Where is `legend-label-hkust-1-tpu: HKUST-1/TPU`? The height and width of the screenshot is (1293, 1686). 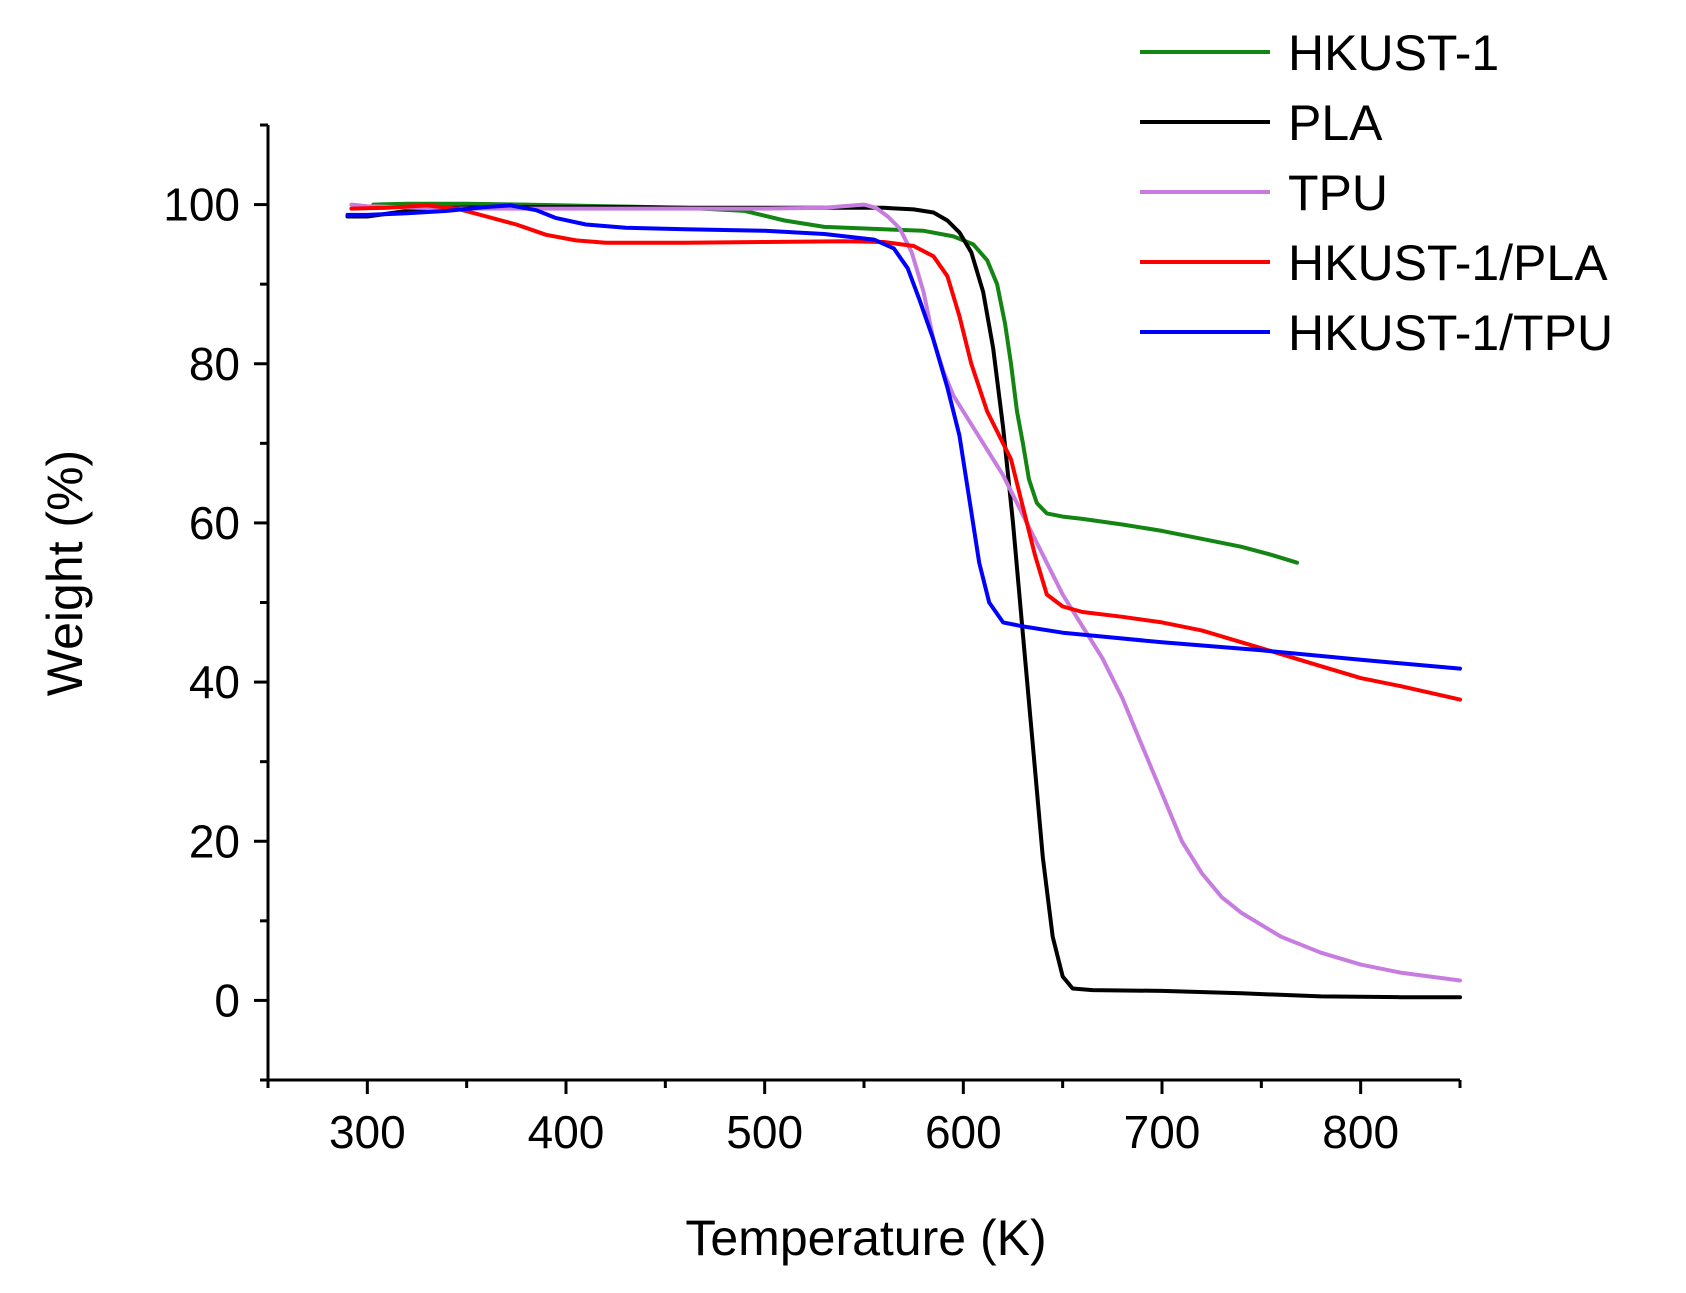
legend-label-hkust-1-tpu: HKUST-1/TPU is located at coordinates (1450, 333).